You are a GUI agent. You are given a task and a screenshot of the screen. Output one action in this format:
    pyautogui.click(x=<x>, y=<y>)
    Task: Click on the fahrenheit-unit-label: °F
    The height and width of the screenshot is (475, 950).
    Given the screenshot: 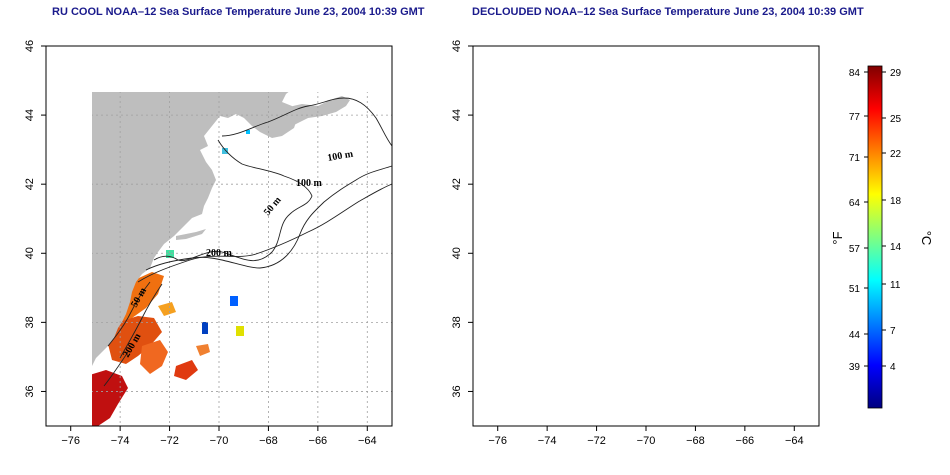 What is the action you would take?
    pyautogui.click(x=837, y=237)
    